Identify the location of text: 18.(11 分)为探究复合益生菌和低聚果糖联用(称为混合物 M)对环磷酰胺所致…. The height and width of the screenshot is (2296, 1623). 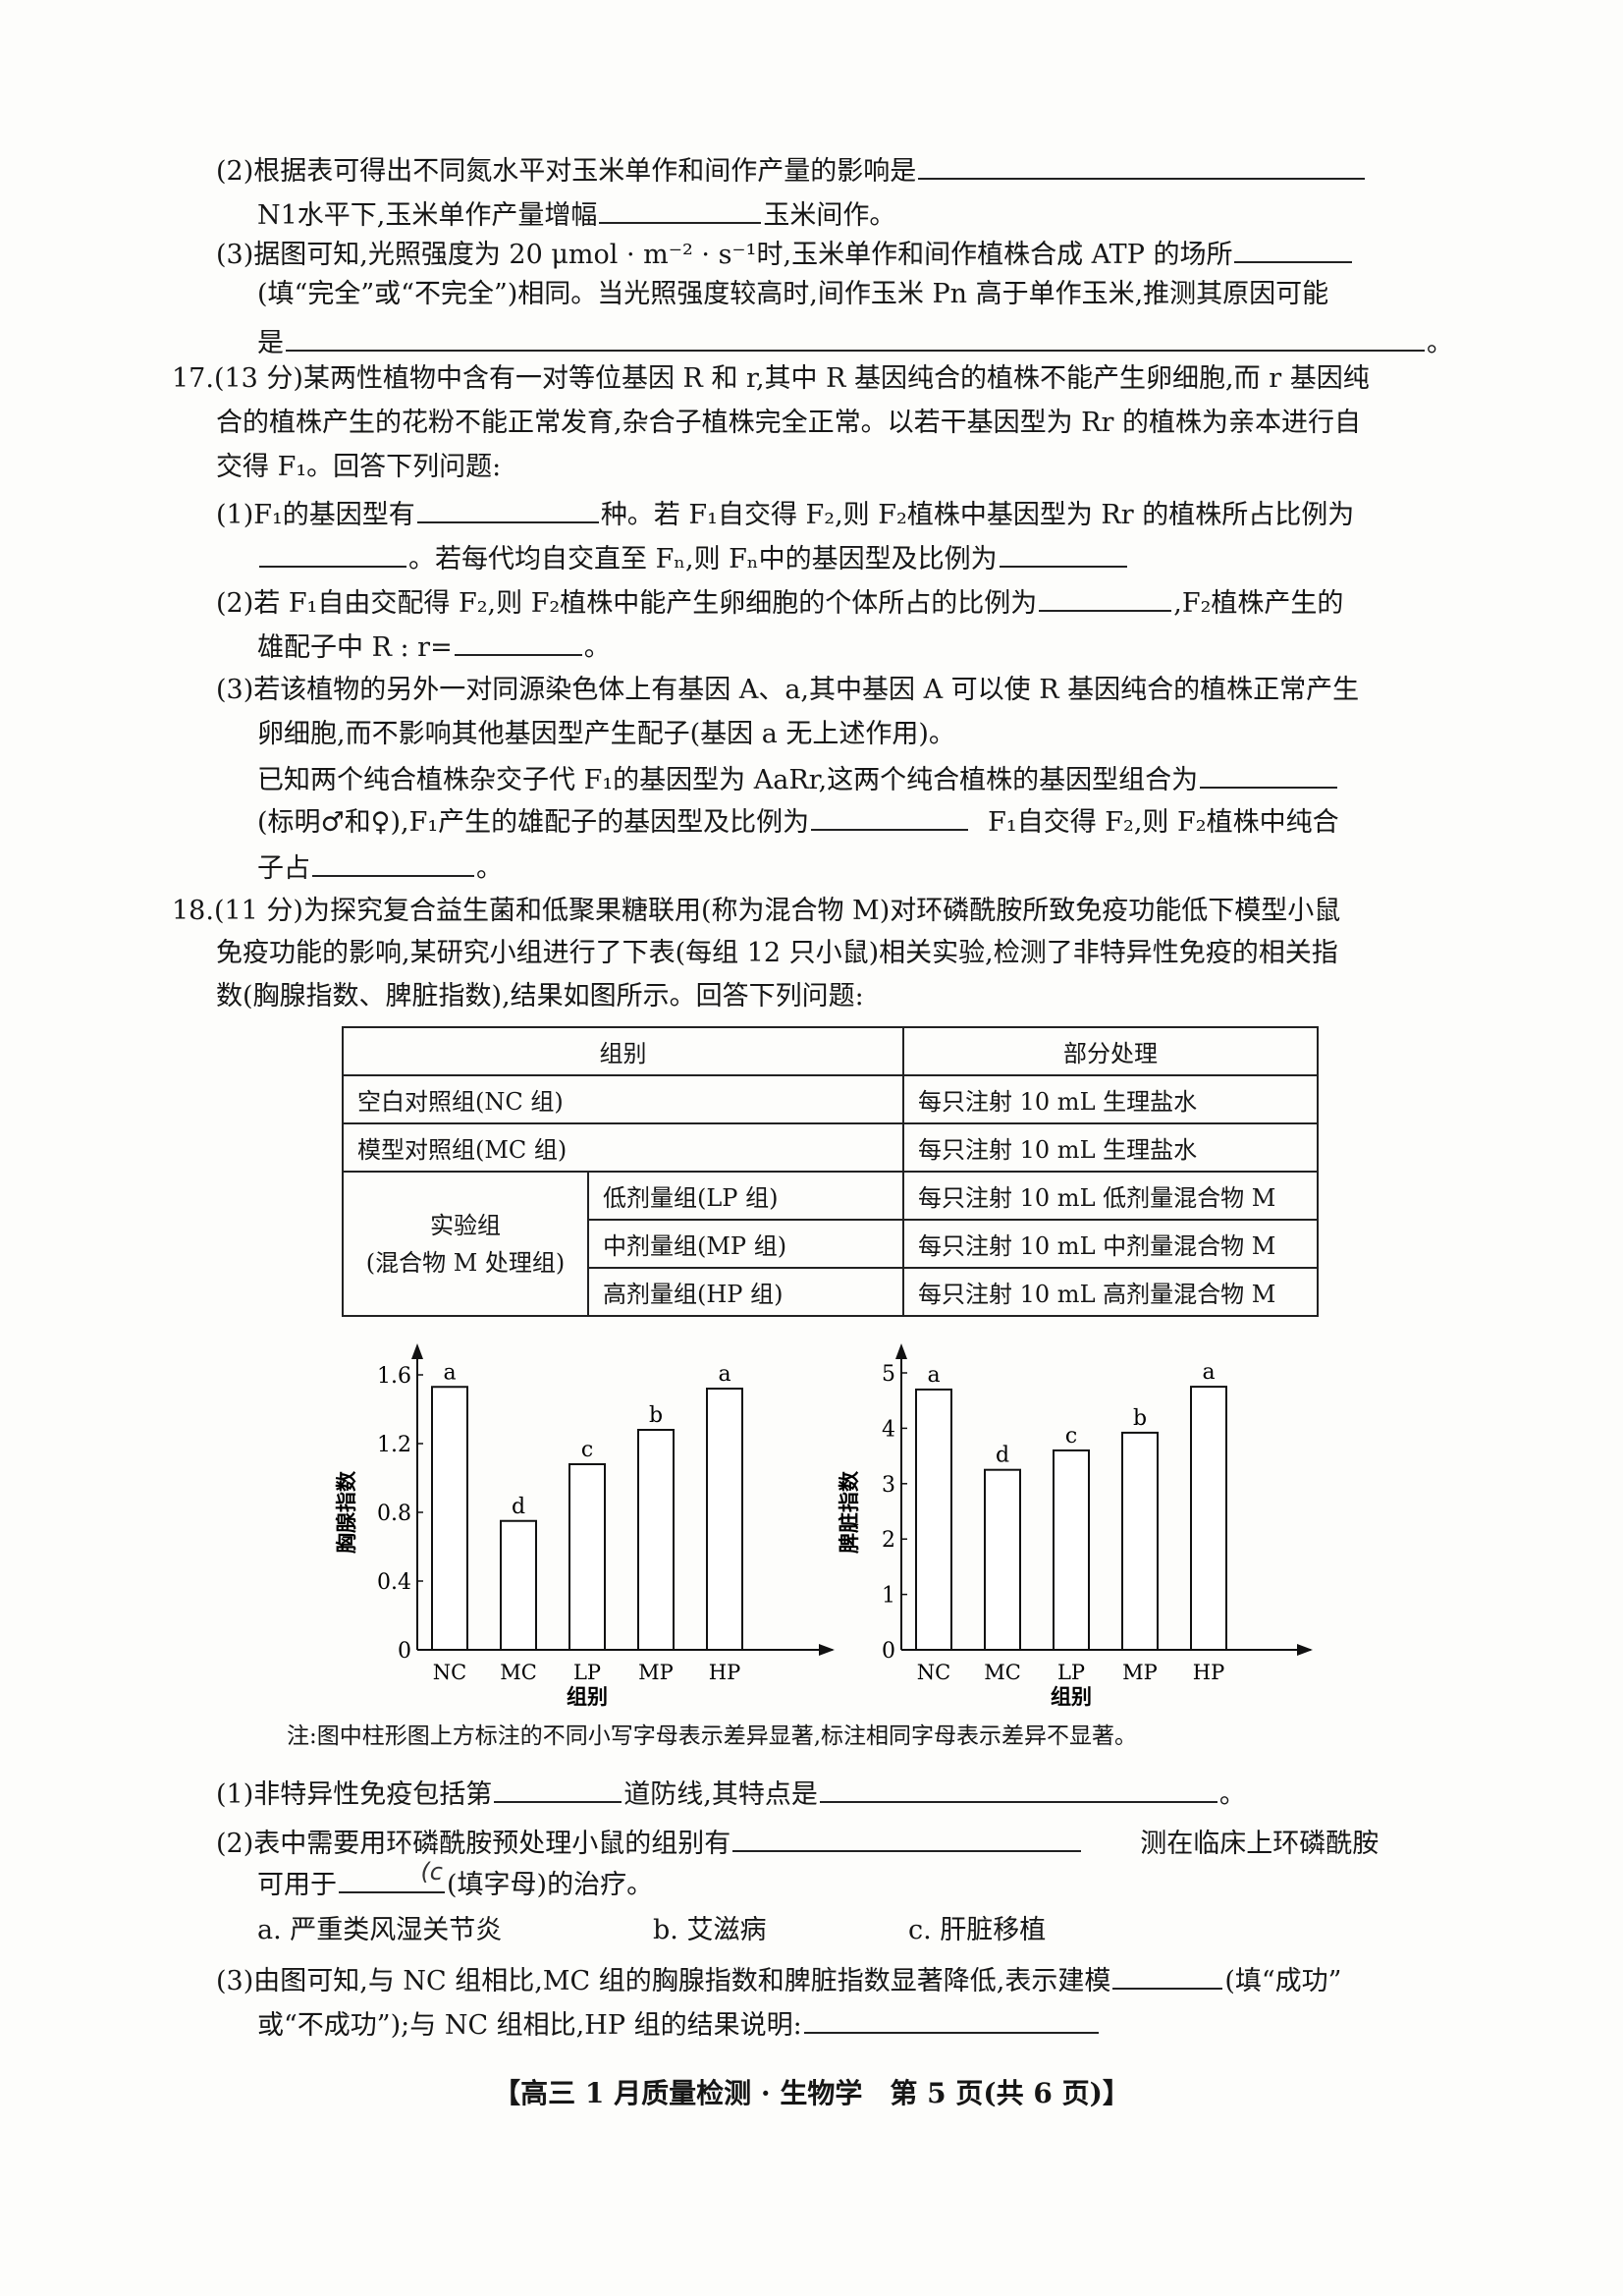
(756, 911).